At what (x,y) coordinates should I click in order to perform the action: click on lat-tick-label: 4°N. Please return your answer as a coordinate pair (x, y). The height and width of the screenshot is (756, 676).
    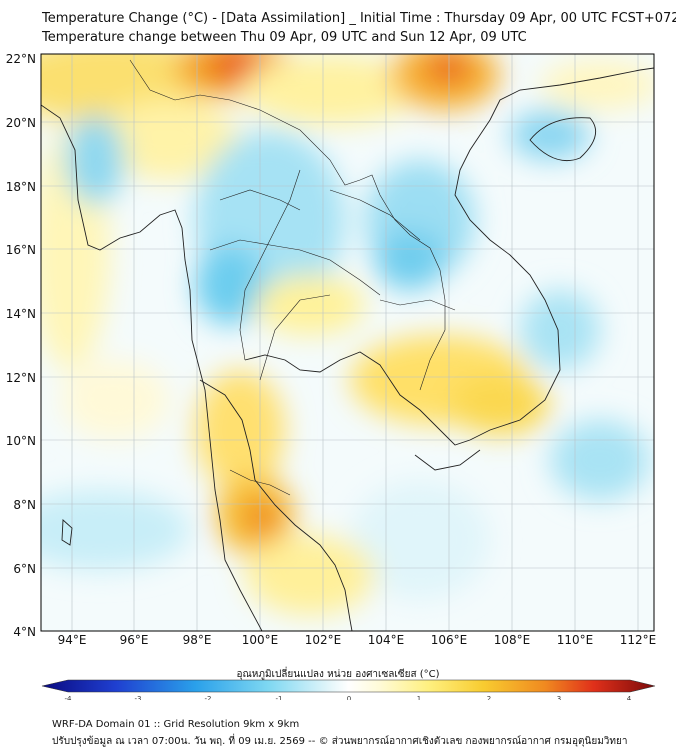
    Looking at the image, I should click on (24, 632).